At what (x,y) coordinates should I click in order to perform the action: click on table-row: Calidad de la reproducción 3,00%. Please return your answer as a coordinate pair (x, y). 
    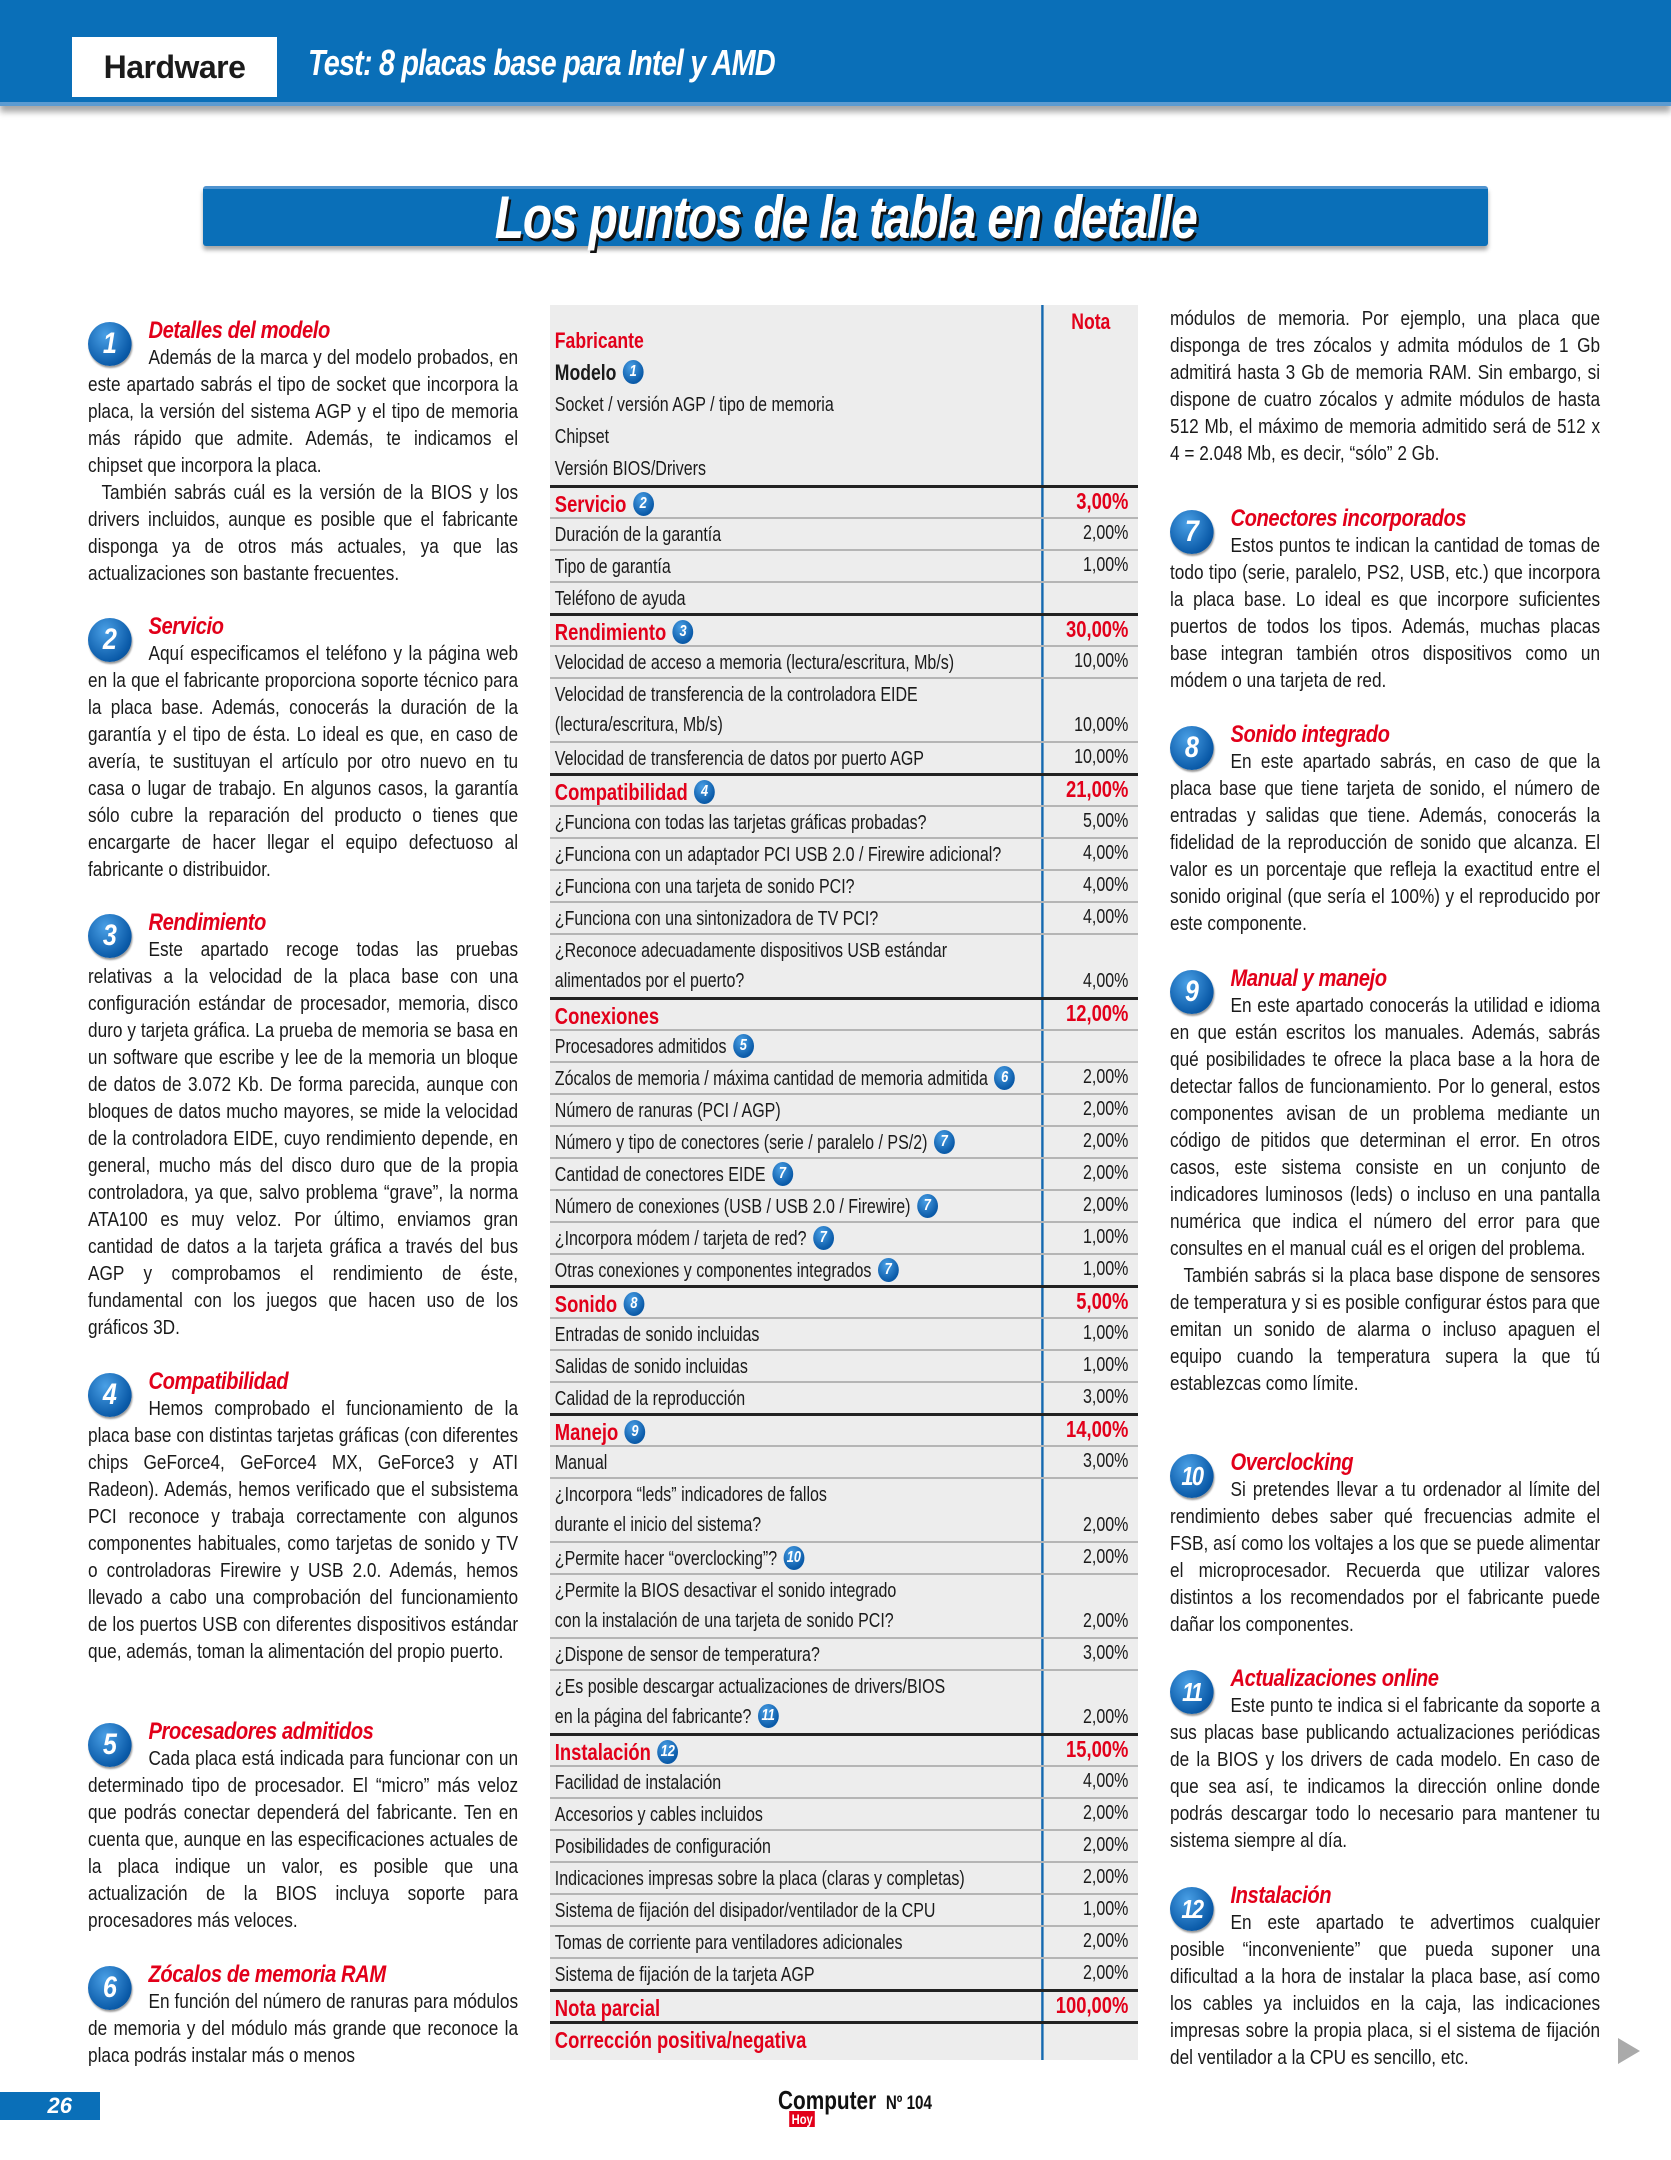
    Looking at the image, I should click on (844, 1397).